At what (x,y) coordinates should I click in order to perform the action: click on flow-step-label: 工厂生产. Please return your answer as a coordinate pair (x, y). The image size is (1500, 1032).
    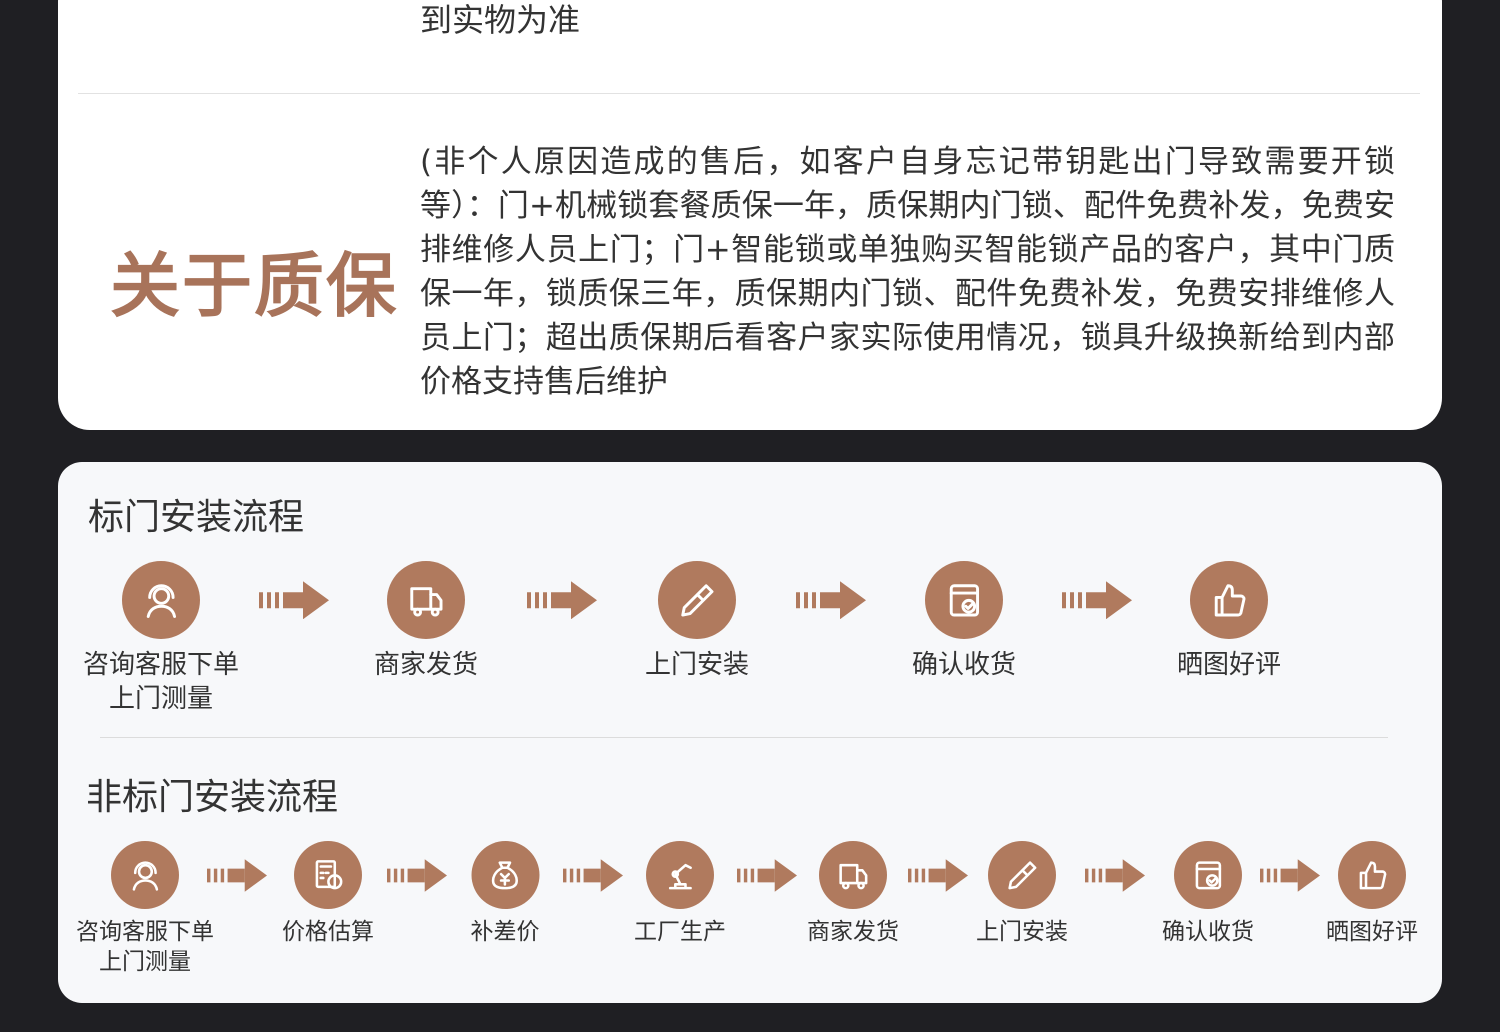
    Looking at the image, I should click on (680, 932).